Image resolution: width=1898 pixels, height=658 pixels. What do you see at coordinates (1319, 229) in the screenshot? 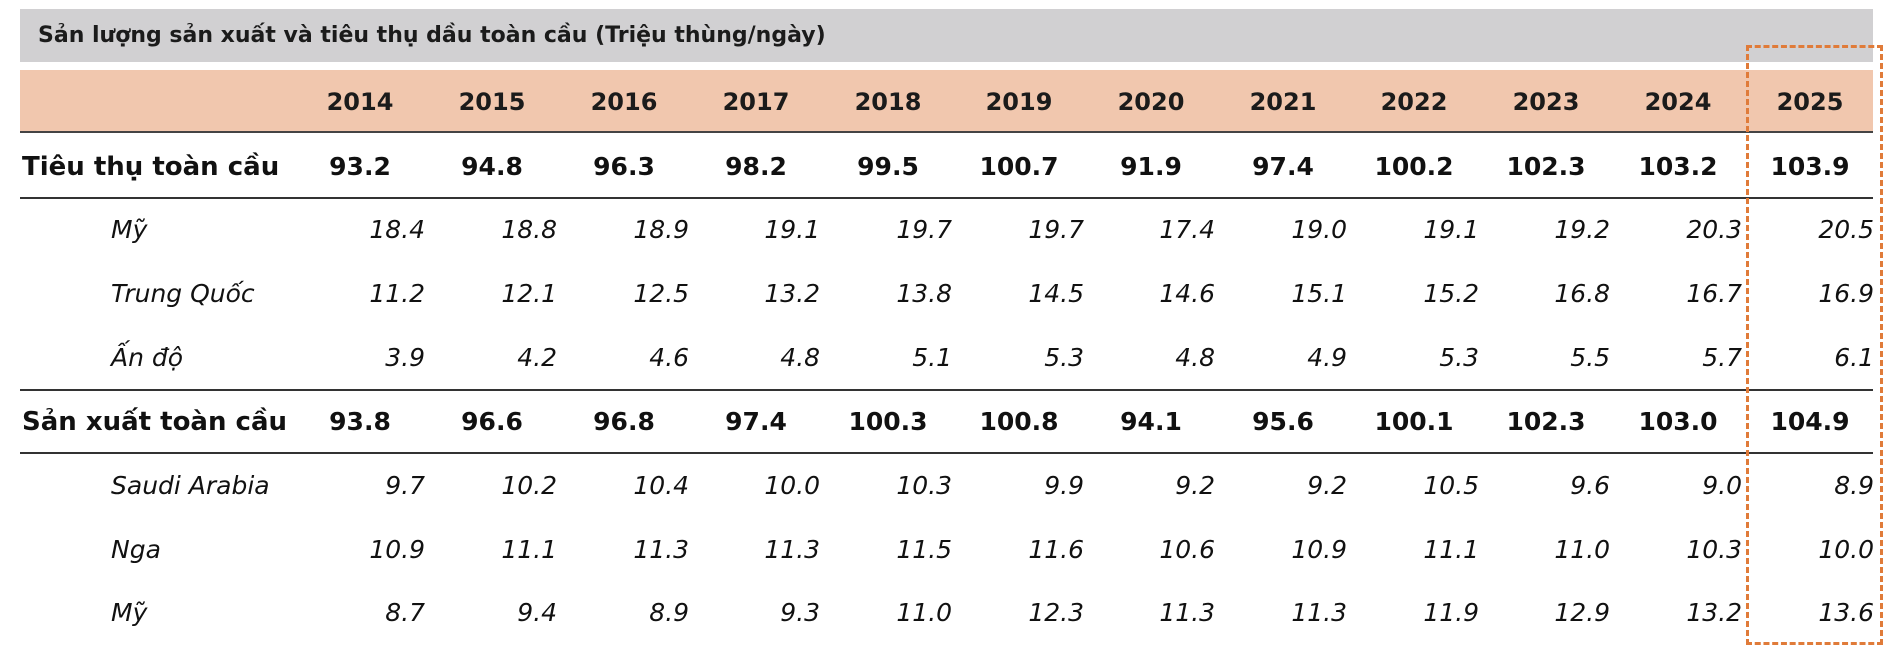
I see `table-cell: 19.0` at bounding box center [1319, 229].